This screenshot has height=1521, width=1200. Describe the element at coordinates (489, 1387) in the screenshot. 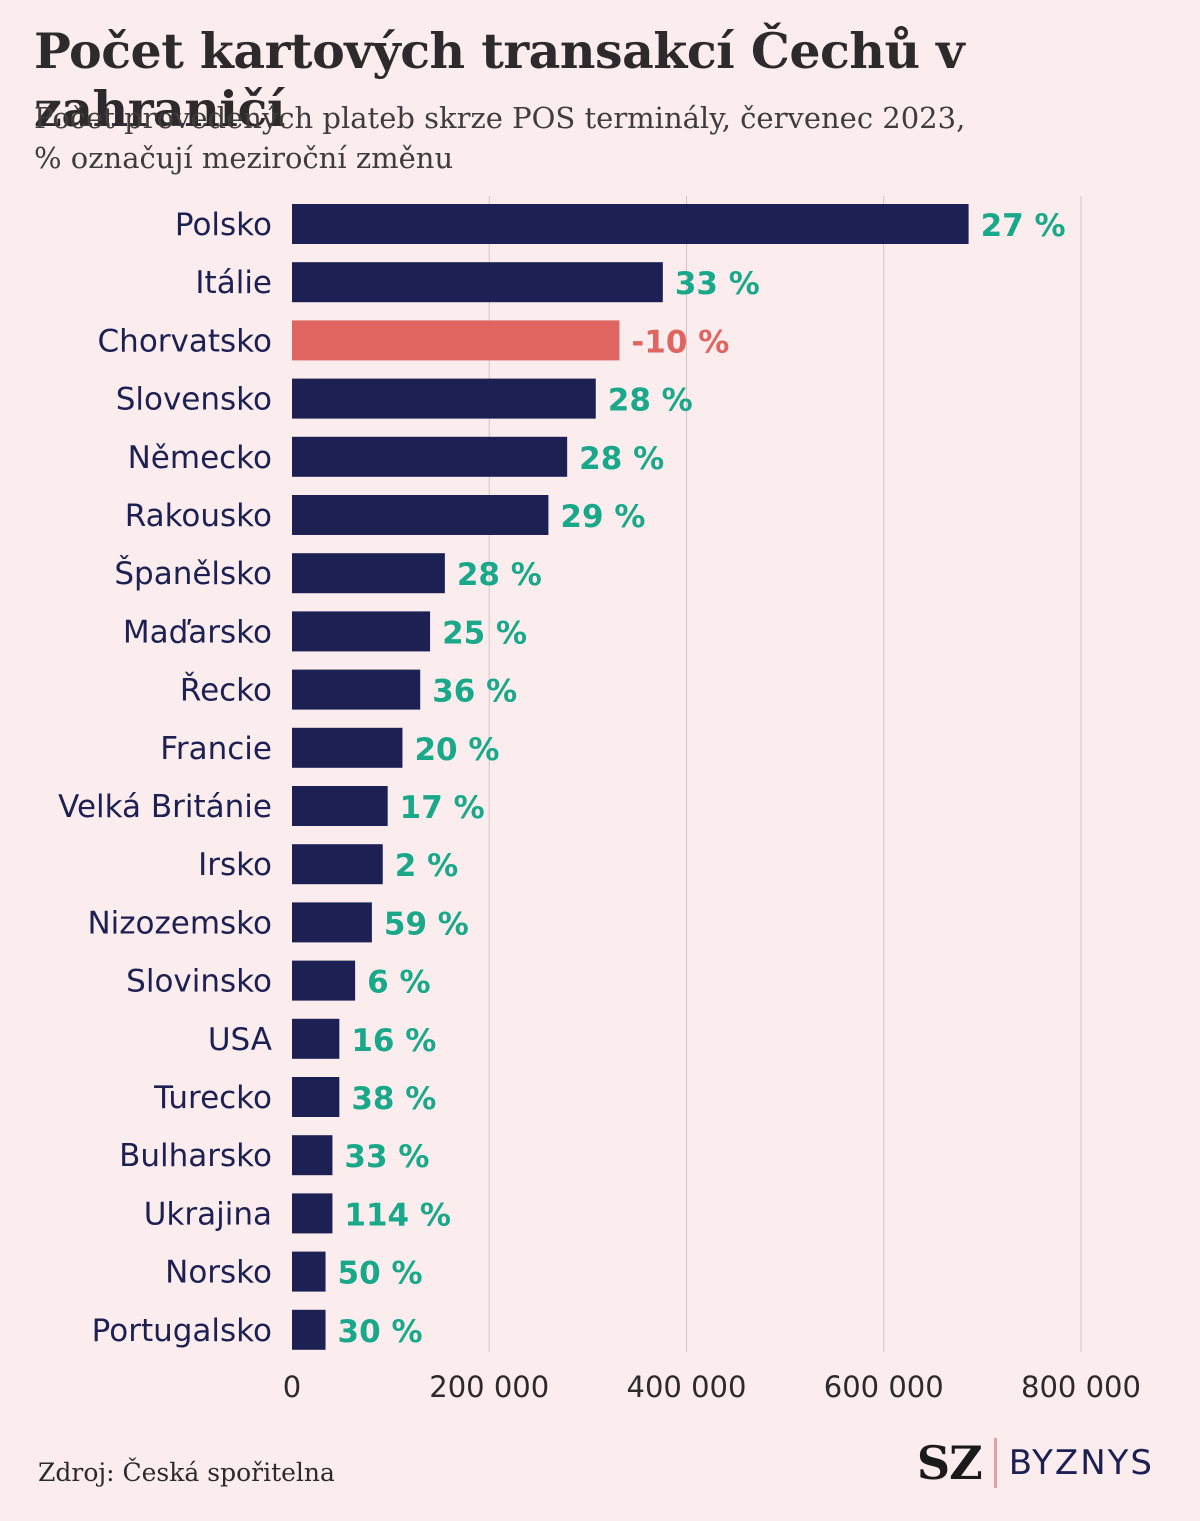

I see `x-tick-label: 200 000` at that location.